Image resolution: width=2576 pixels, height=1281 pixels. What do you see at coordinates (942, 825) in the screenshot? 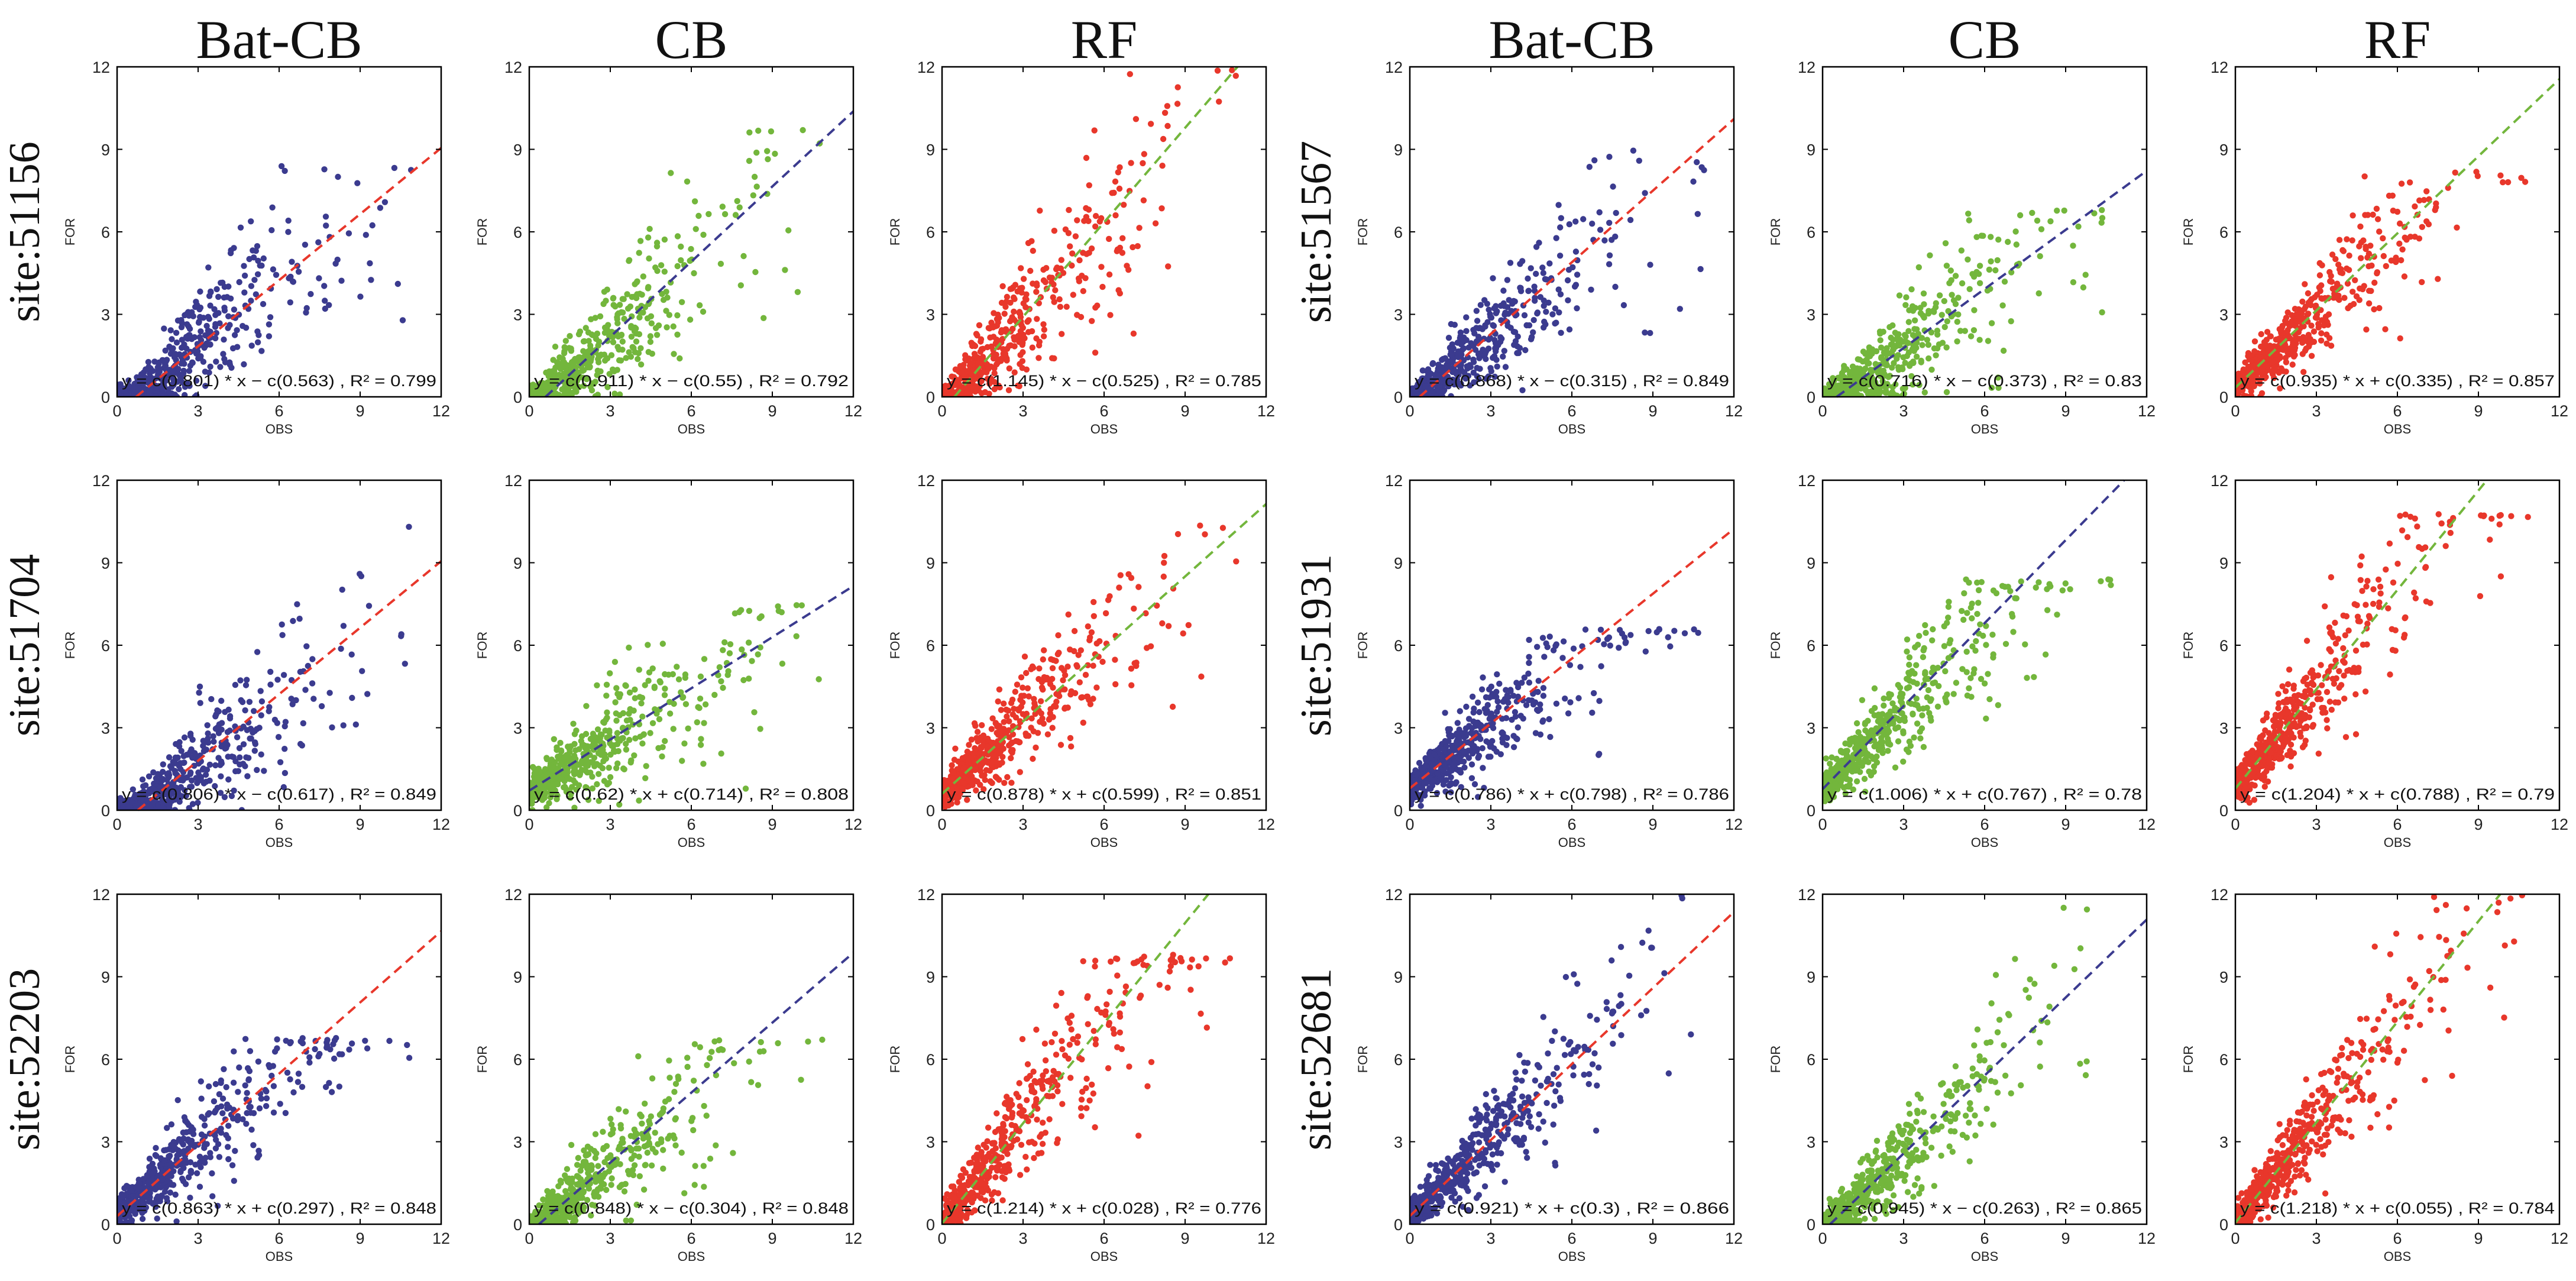
I see `chart-9-xtick-label: 0` at bounding box center [942, 825].